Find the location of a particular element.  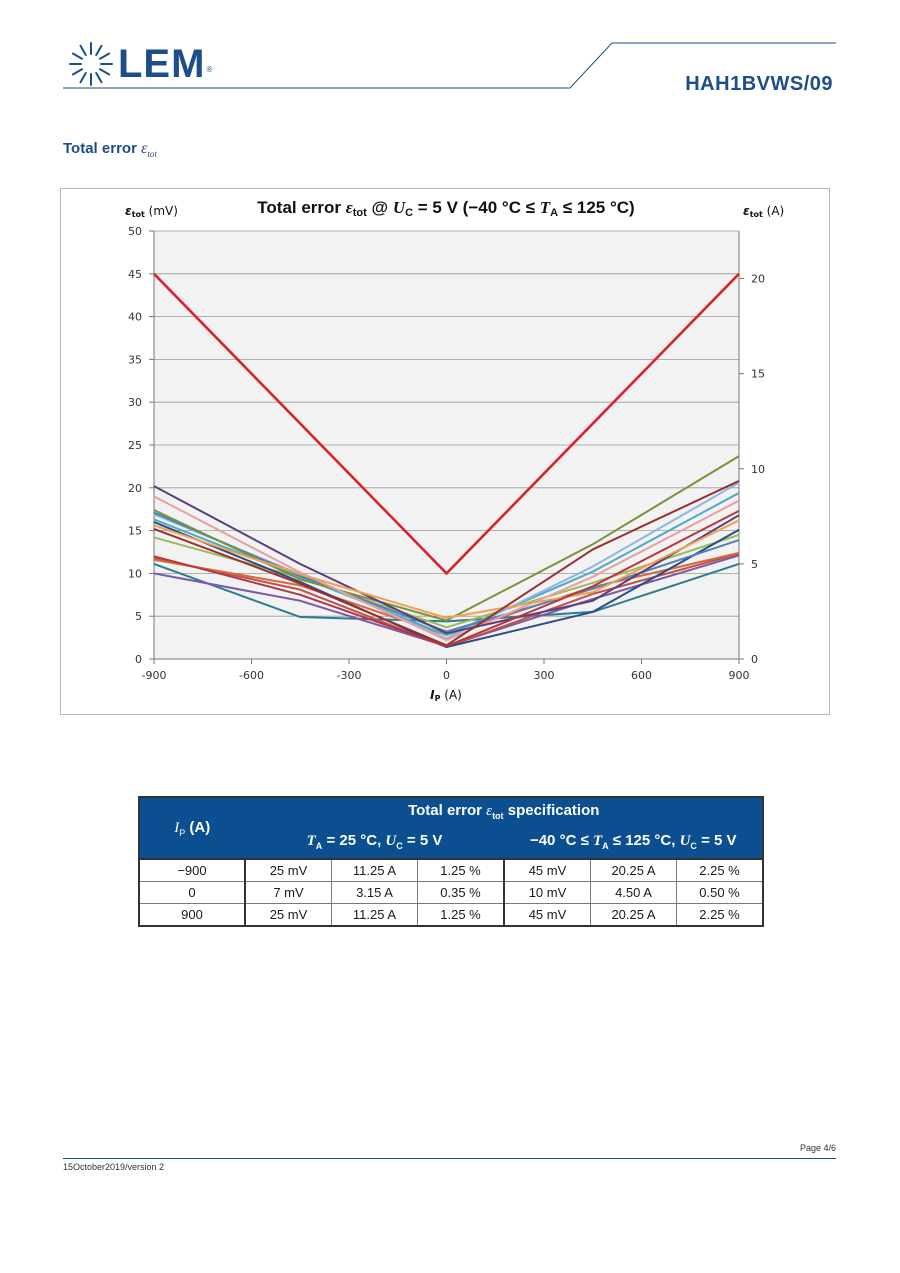

y-tick-label-right: 5 is located at coordinates (754, 564).